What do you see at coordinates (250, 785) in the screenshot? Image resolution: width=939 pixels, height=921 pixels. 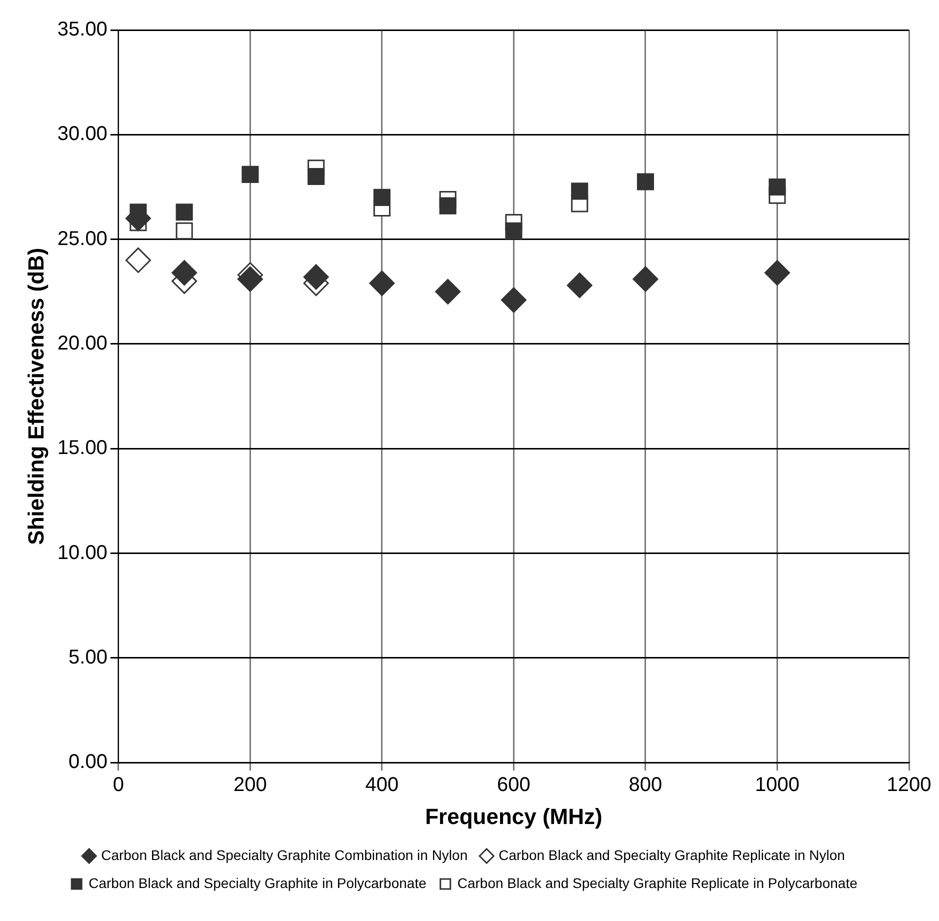 I see `x-tick-label: 200` at bounding box center [250, 785].